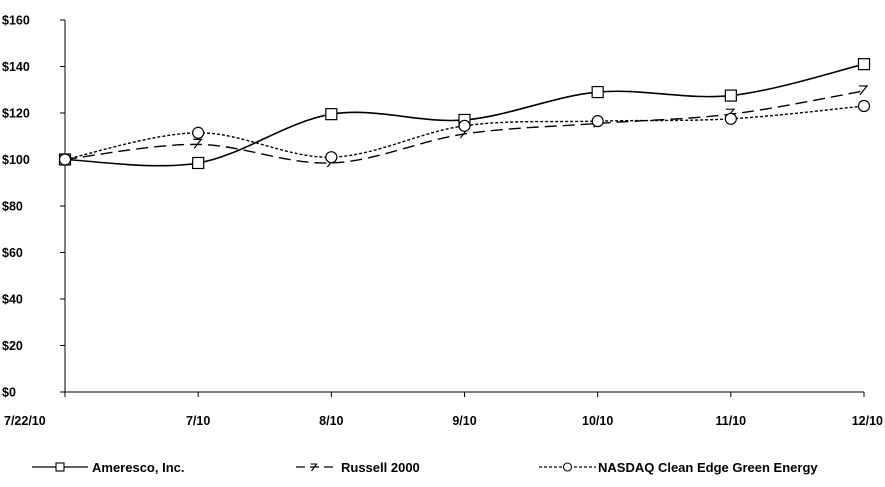 The height and width of the screenshot is (487, 885). Describe the element at coordinates (198, 421) in the screenshot. I see `x-tick-label: 7/10` at that location.